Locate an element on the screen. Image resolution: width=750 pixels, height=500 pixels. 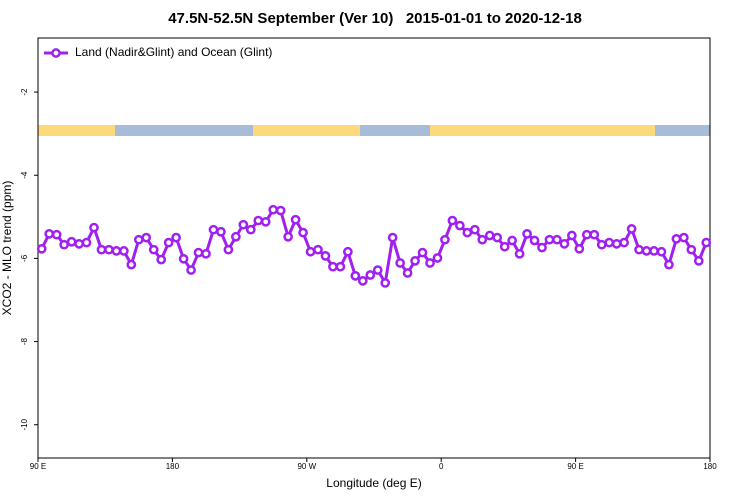
x-tick-label: 0 is located at coordinates (441, 466).